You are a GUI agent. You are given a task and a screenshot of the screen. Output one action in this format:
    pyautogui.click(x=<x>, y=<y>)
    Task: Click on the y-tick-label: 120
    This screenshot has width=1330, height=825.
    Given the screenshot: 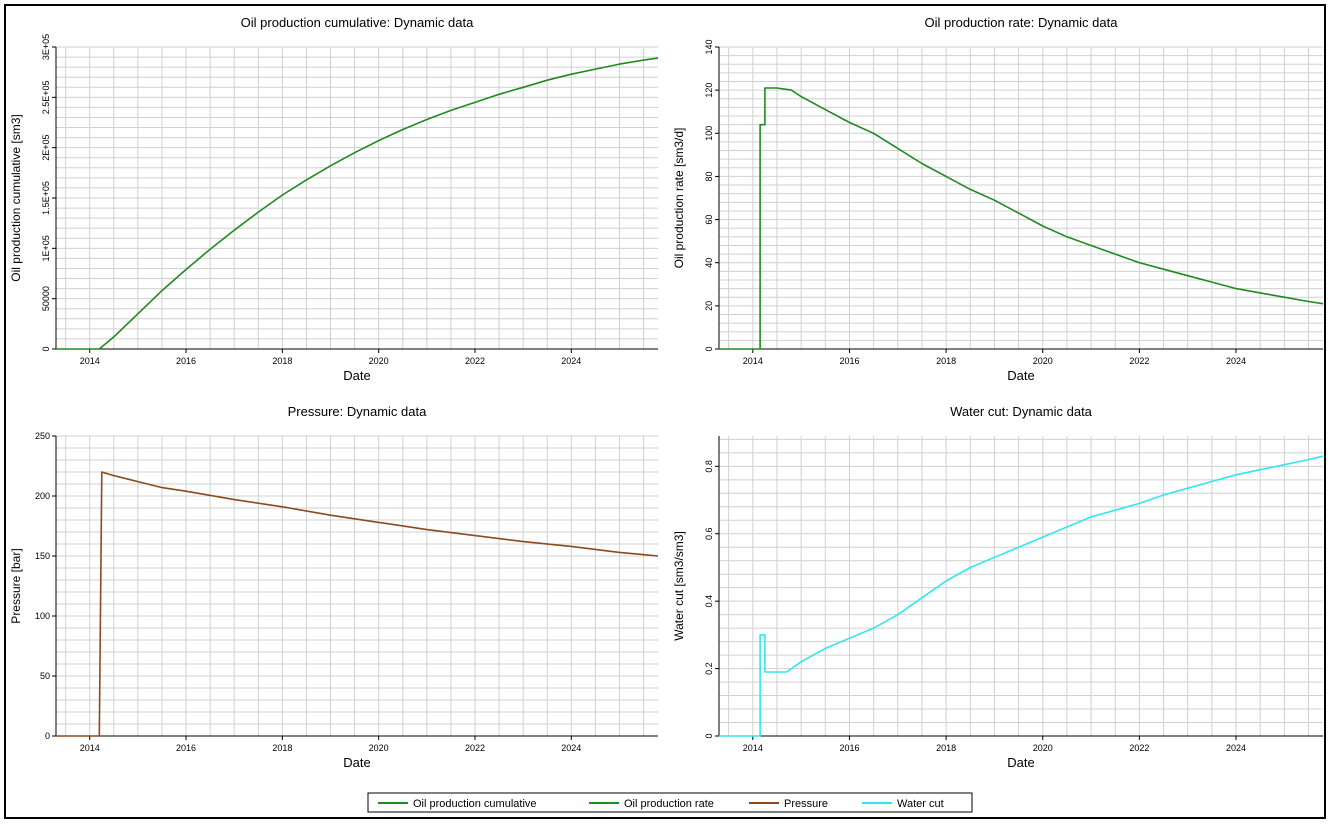 What is the action you would take?
    pyautogui.click(x=709, y=90)
    